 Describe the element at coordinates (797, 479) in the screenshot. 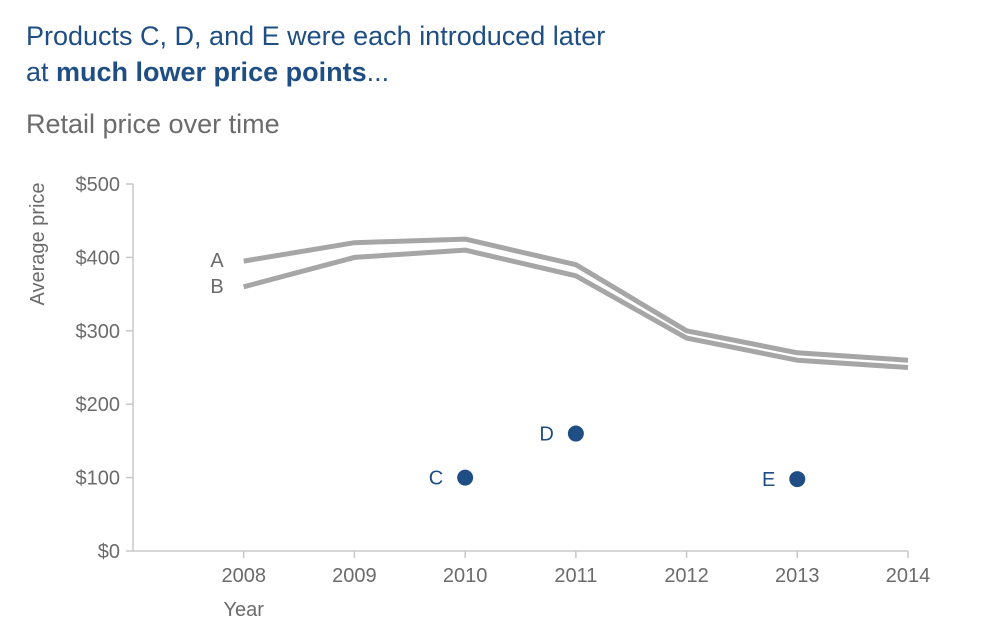

I see `series-point-e` at that location.